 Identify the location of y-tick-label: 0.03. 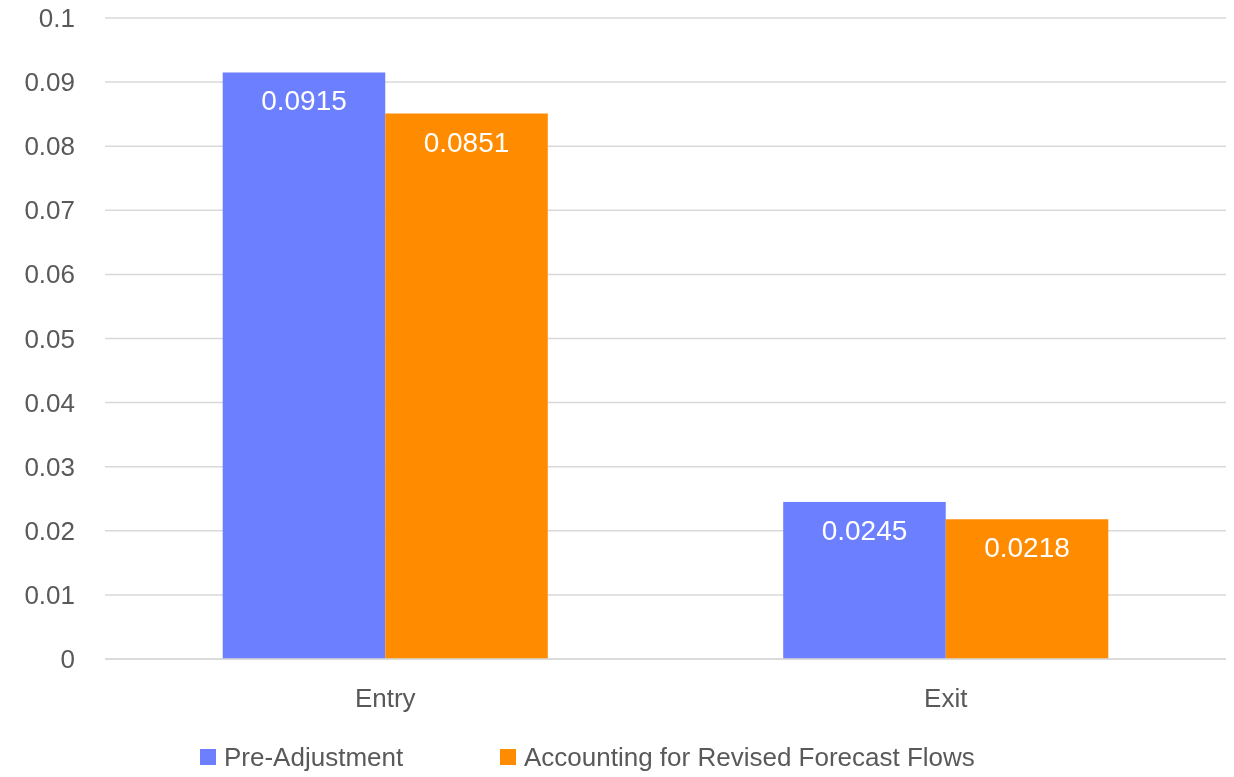
(49, 466).